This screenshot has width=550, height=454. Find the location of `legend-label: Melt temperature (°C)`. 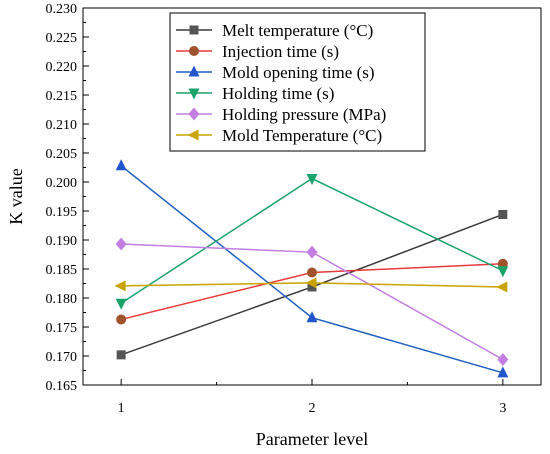

legend-label: Melt temperature (°C) is located at coordinates (297, 30).